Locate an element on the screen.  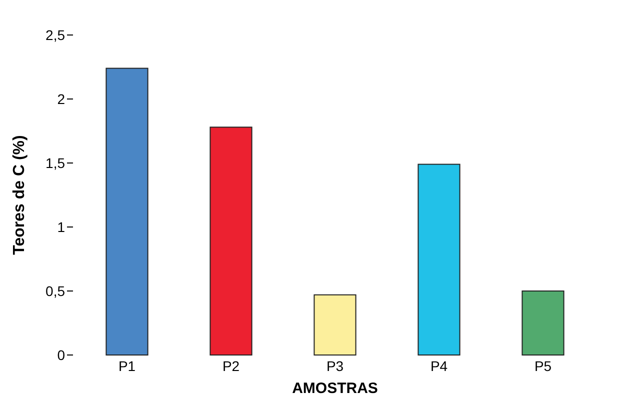
x-axis-title: AMOSTRAS is located at coordinates (335, 388).